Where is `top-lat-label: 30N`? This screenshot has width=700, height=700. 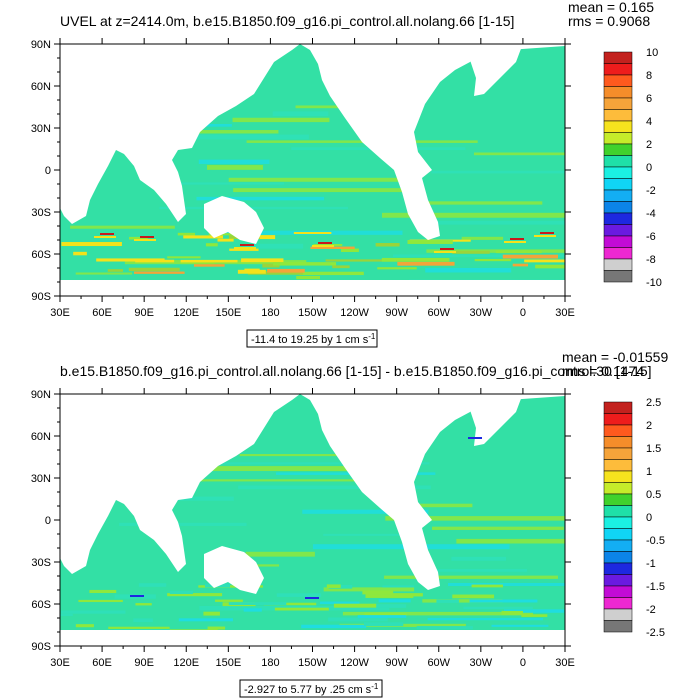 top-lat-label: 30N is located at coordinates (41, 129).